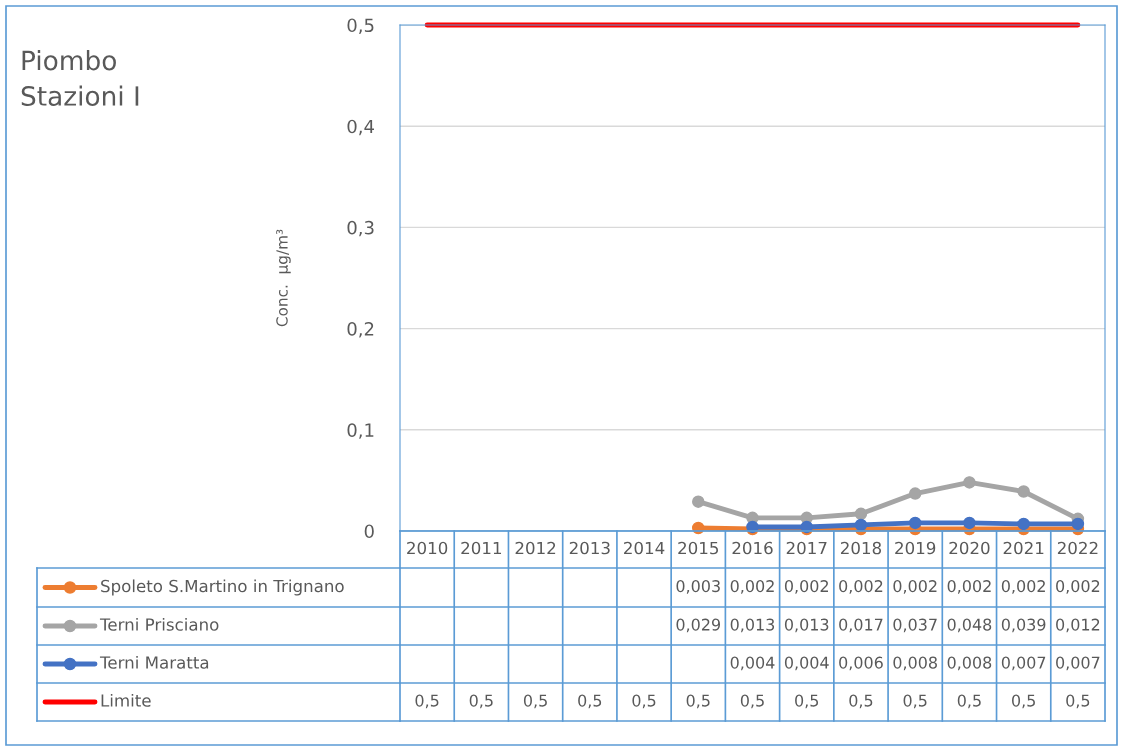 This screenshot has height=751, width=1123. I want to click on x-tick-label: 2016, so click(752, 548).